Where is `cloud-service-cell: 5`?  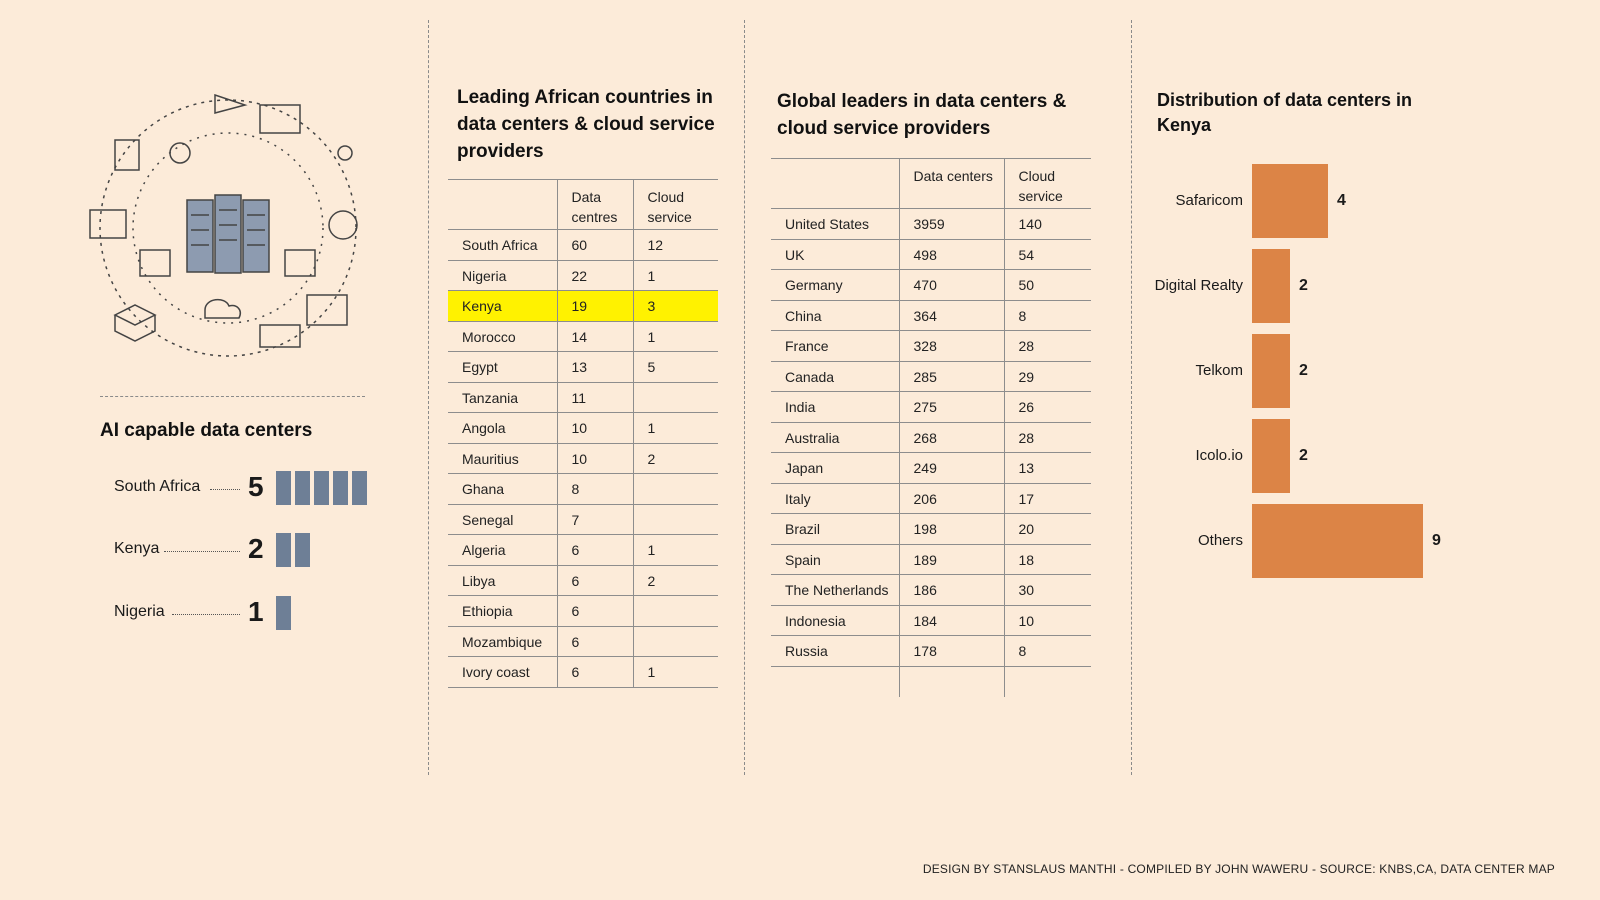 cloud-service-cell: 5 is located at coordinates (675, 367).